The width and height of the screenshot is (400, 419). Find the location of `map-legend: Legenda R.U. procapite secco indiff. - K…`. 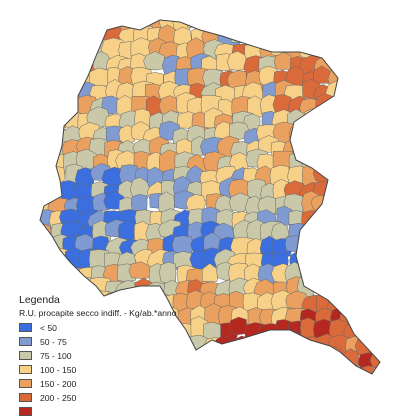

map-legend: Legenda R.U. procapite secco indiff. - K… is located at coordinates (97, 356).